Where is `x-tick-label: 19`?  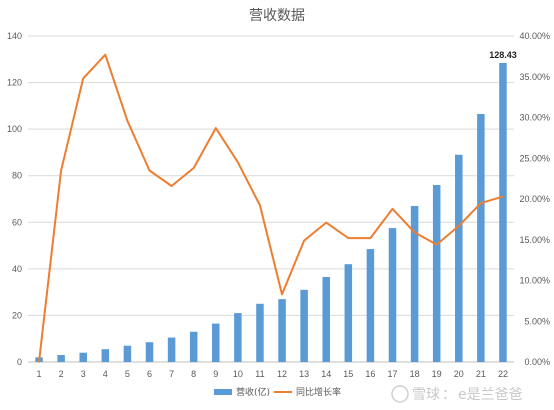 x-tick-label: 19 is located at coordinates (437, 374).